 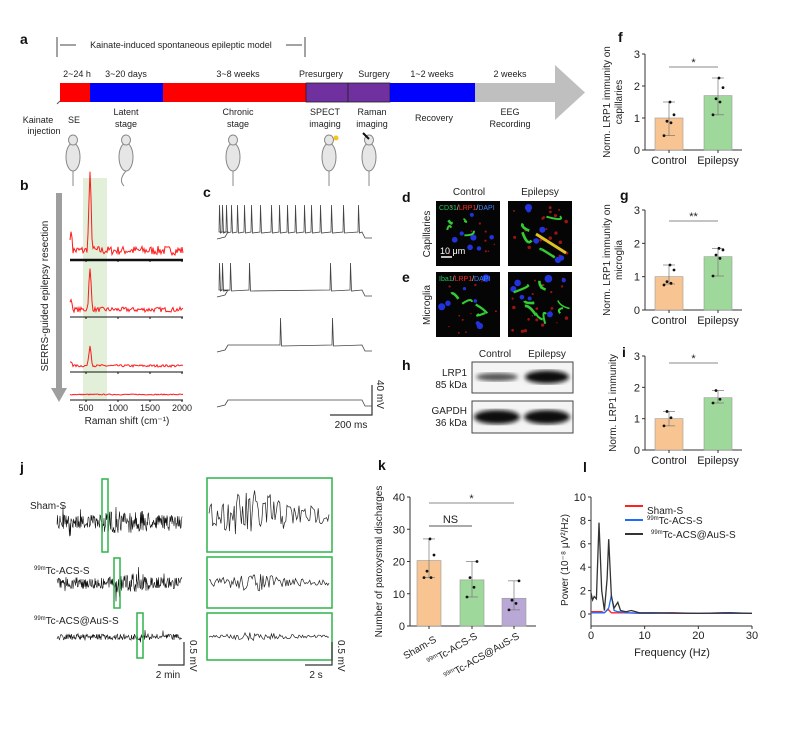 What do you see at coordinates (77, 74) in the screenshot?
I see `duration-label: 2~24 h` at bounding box center [77, 74].